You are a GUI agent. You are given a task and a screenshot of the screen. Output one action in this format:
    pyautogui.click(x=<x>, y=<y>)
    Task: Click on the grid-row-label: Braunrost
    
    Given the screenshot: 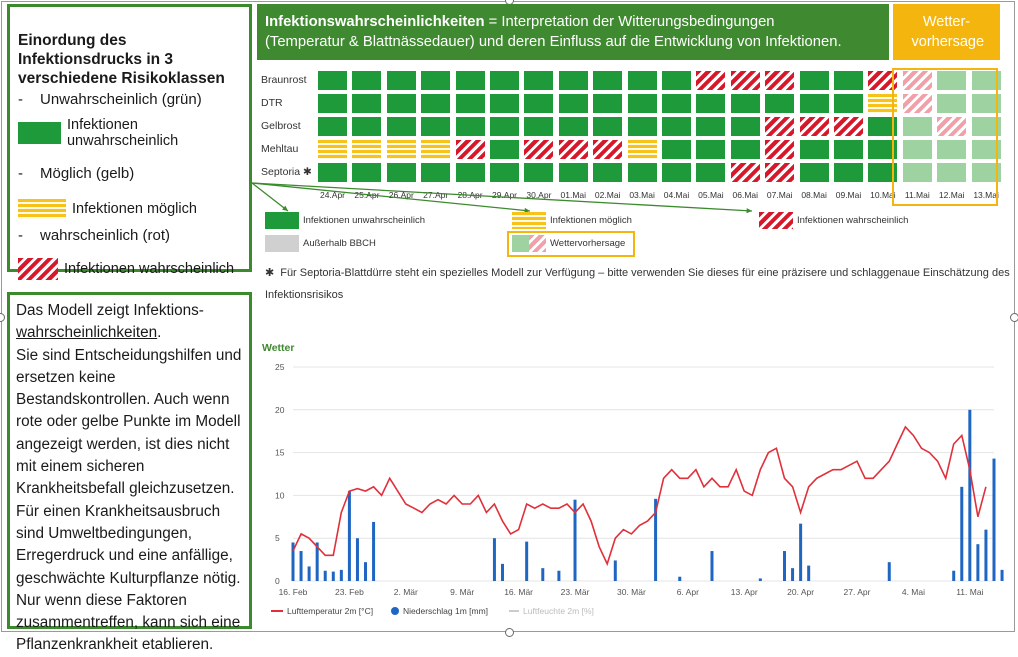 What is the action you would take?
    pyautogui.click(x=284, y=80)
    